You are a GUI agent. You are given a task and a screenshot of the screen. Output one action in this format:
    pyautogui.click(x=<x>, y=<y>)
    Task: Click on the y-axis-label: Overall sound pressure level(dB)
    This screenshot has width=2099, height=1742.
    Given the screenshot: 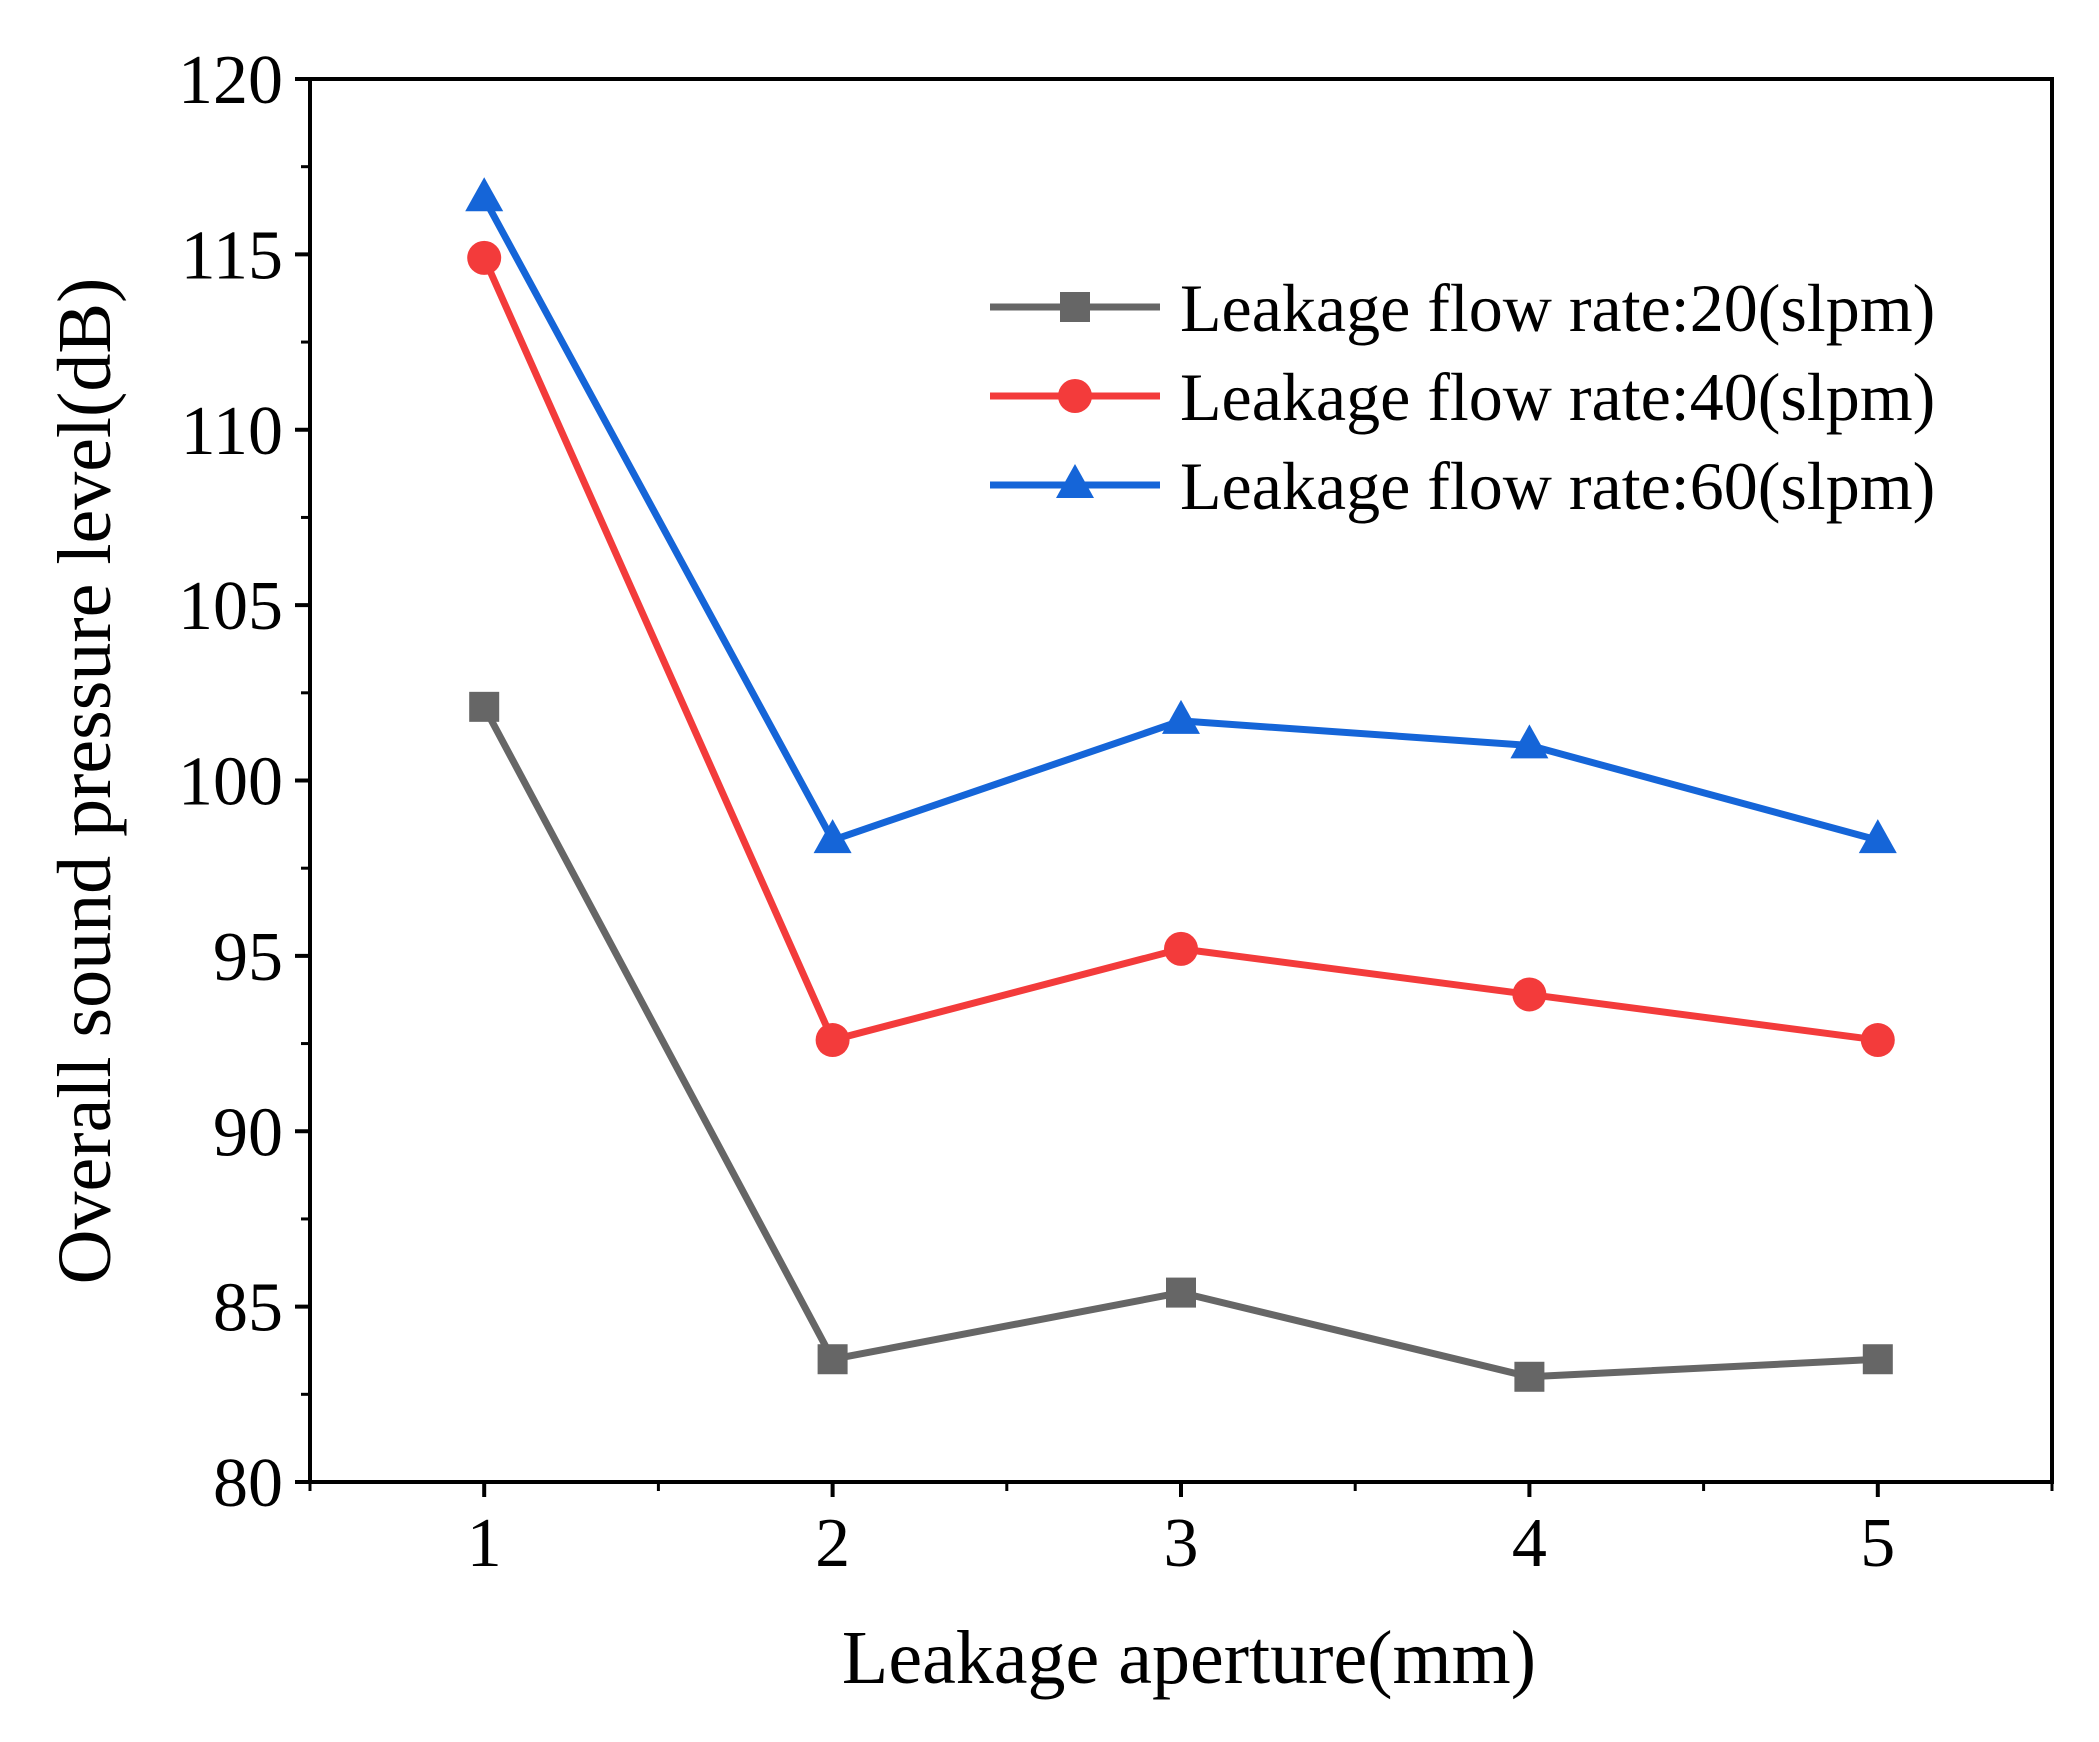 What is the action you would take?
    pyautogui.click(x=85, y=781)
    